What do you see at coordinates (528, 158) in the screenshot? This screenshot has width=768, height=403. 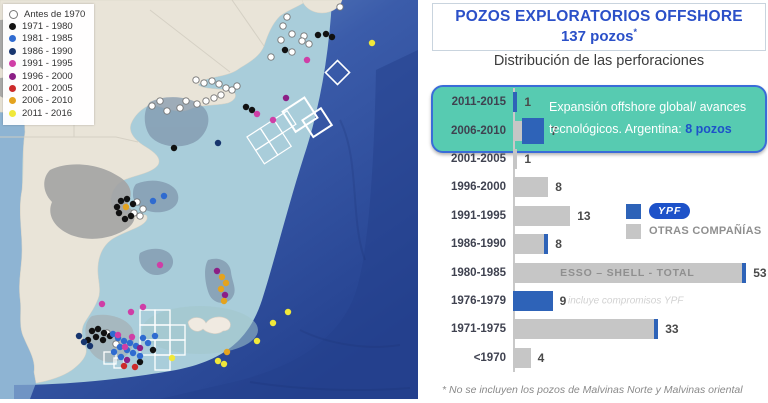 I see `row-value: 1` at bounding box center [528, 158].